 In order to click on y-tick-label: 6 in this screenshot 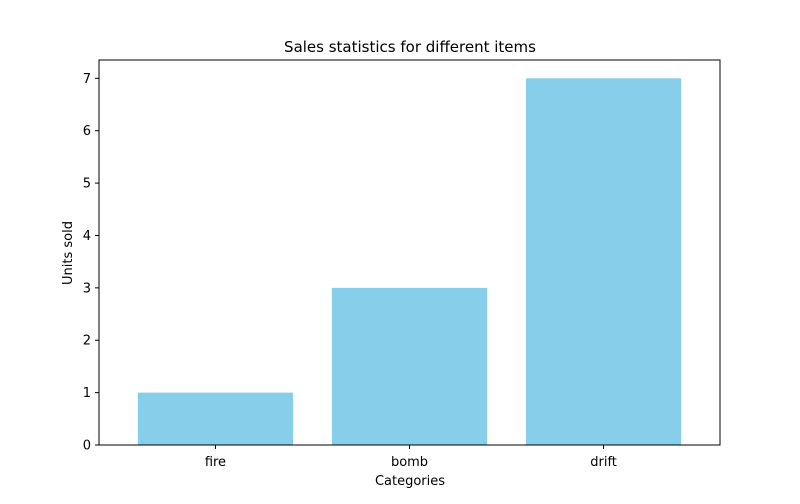, I will do `click(87, 131)`.